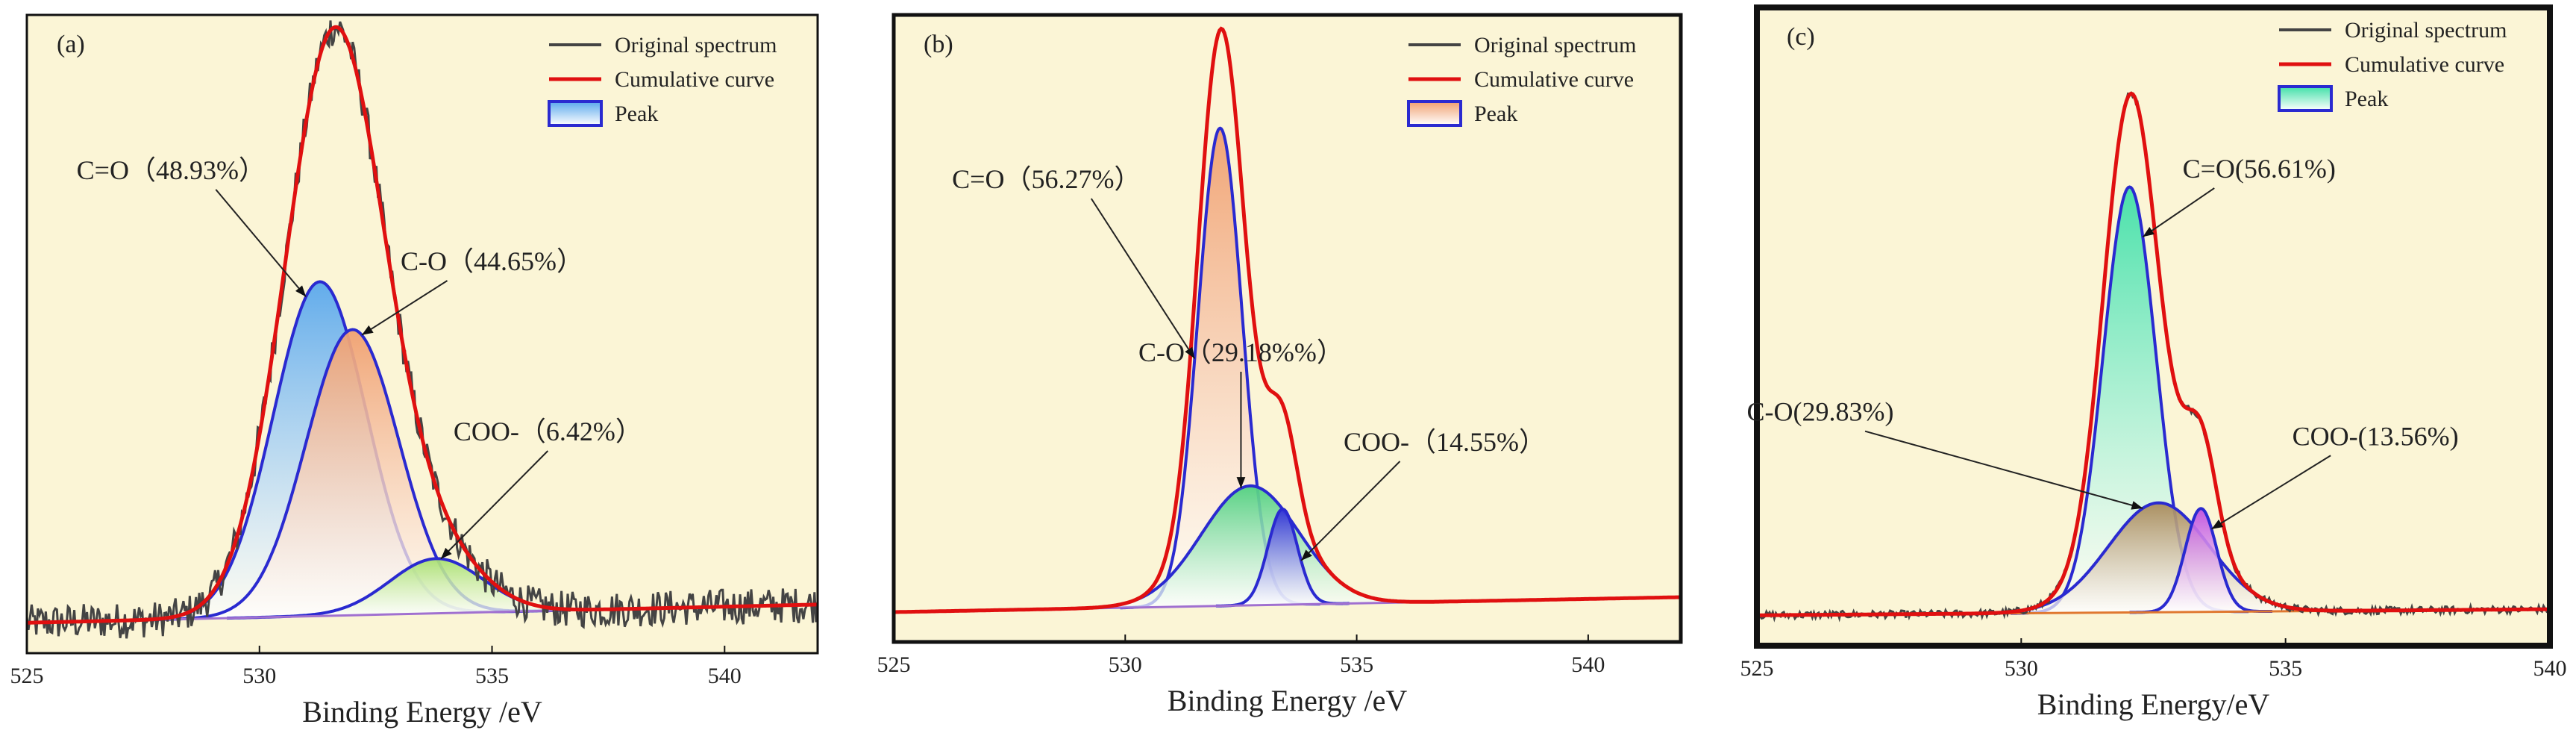  Describe the element at coordinates (938, 44) in the screenshot. I see `panel-tag: (b)` at that location.